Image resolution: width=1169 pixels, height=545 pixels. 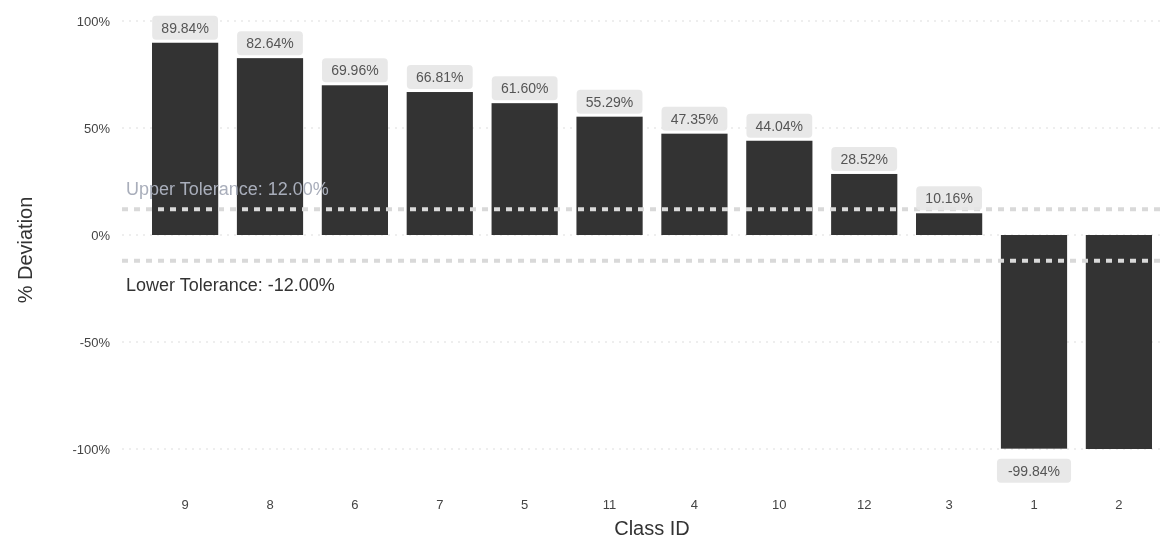 I want to click on data-label: 66.81%, so click(x=440, y=76).